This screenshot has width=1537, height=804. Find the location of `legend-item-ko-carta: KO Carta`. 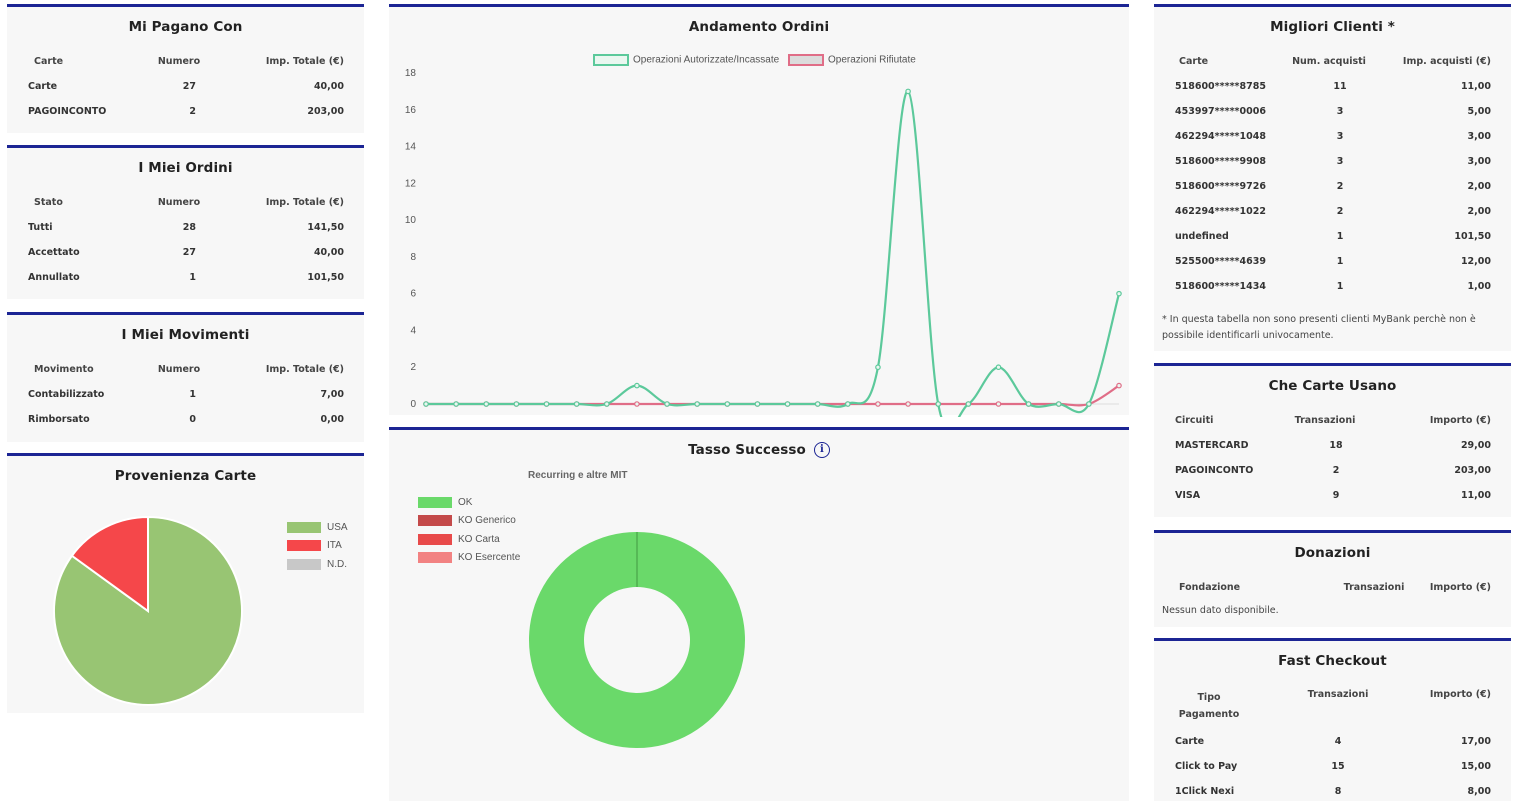

legend-item-ko-carta: KO Carta is located at coordinates (459, 539).